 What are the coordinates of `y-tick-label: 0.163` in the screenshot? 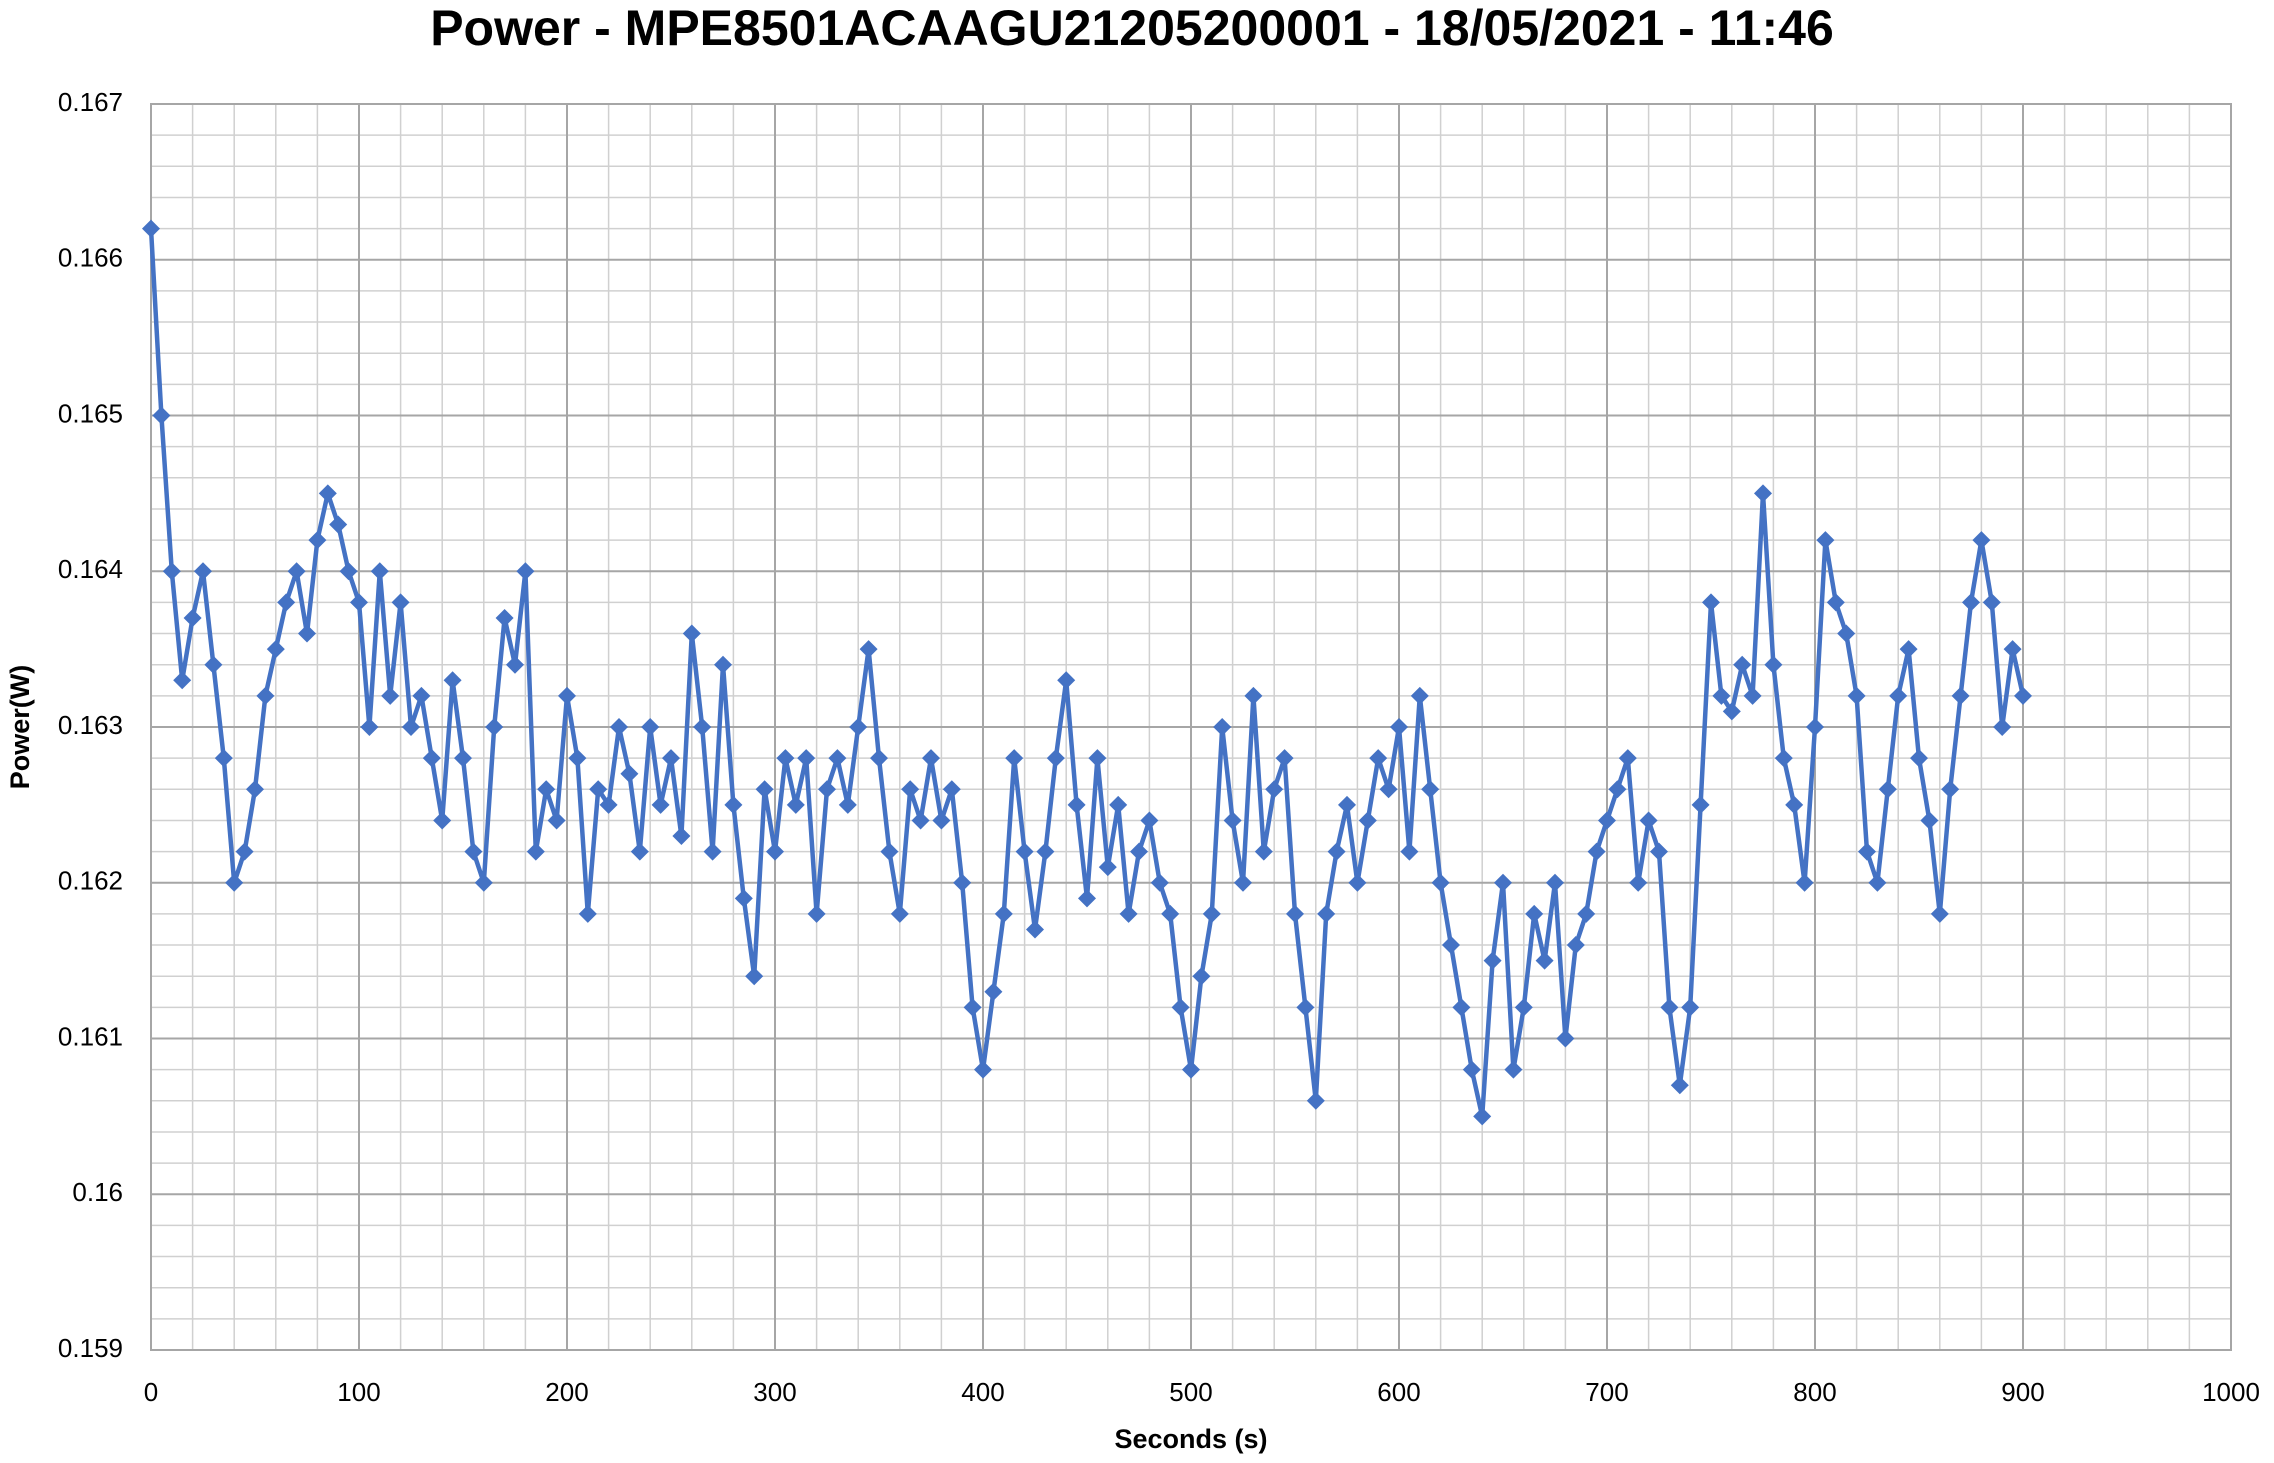 It's located at (90, 725).